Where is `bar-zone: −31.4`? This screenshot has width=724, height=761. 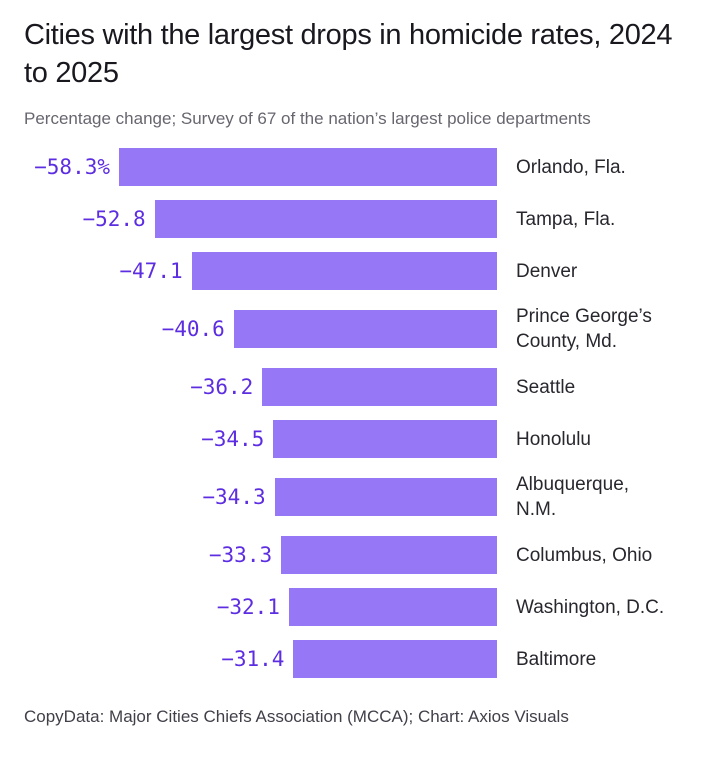
bar-zone: −31.4 is located at coordinates (260, 659).